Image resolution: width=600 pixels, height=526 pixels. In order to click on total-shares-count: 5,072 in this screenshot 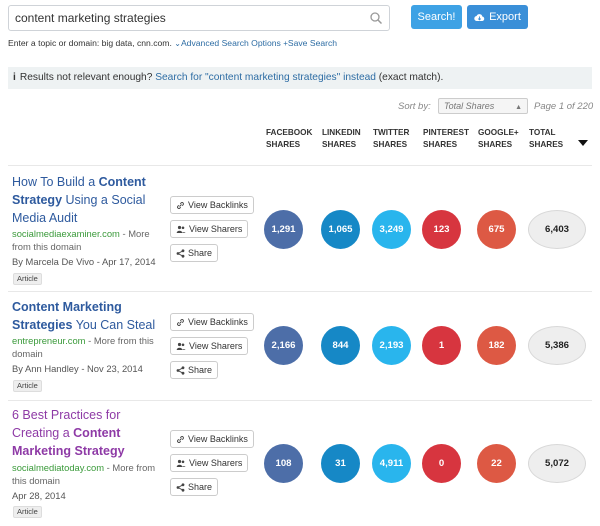, I will do `click(557, 463)`.